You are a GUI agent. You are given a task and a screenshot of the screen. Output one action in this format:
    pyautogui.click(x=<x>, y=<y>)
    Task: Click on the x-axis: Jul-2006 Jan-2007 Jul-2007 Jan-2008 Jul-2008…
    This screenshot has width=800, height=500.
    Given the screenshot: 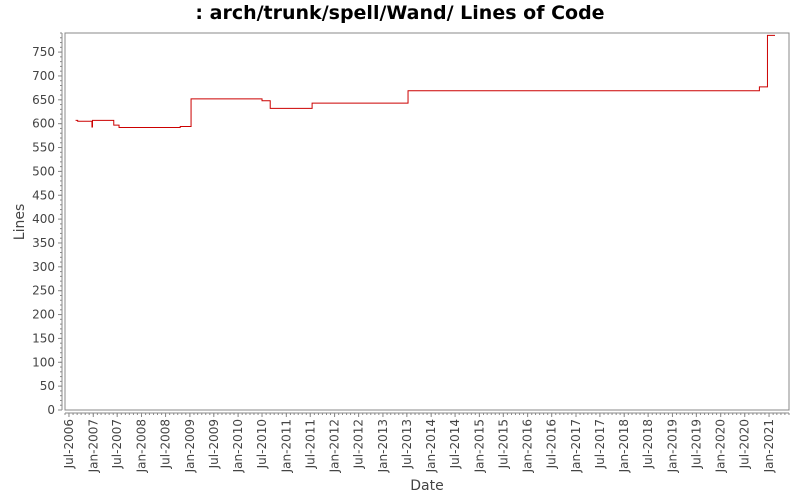 What is the action you would take?
    pyautogui.click(x=426, y=442)
    